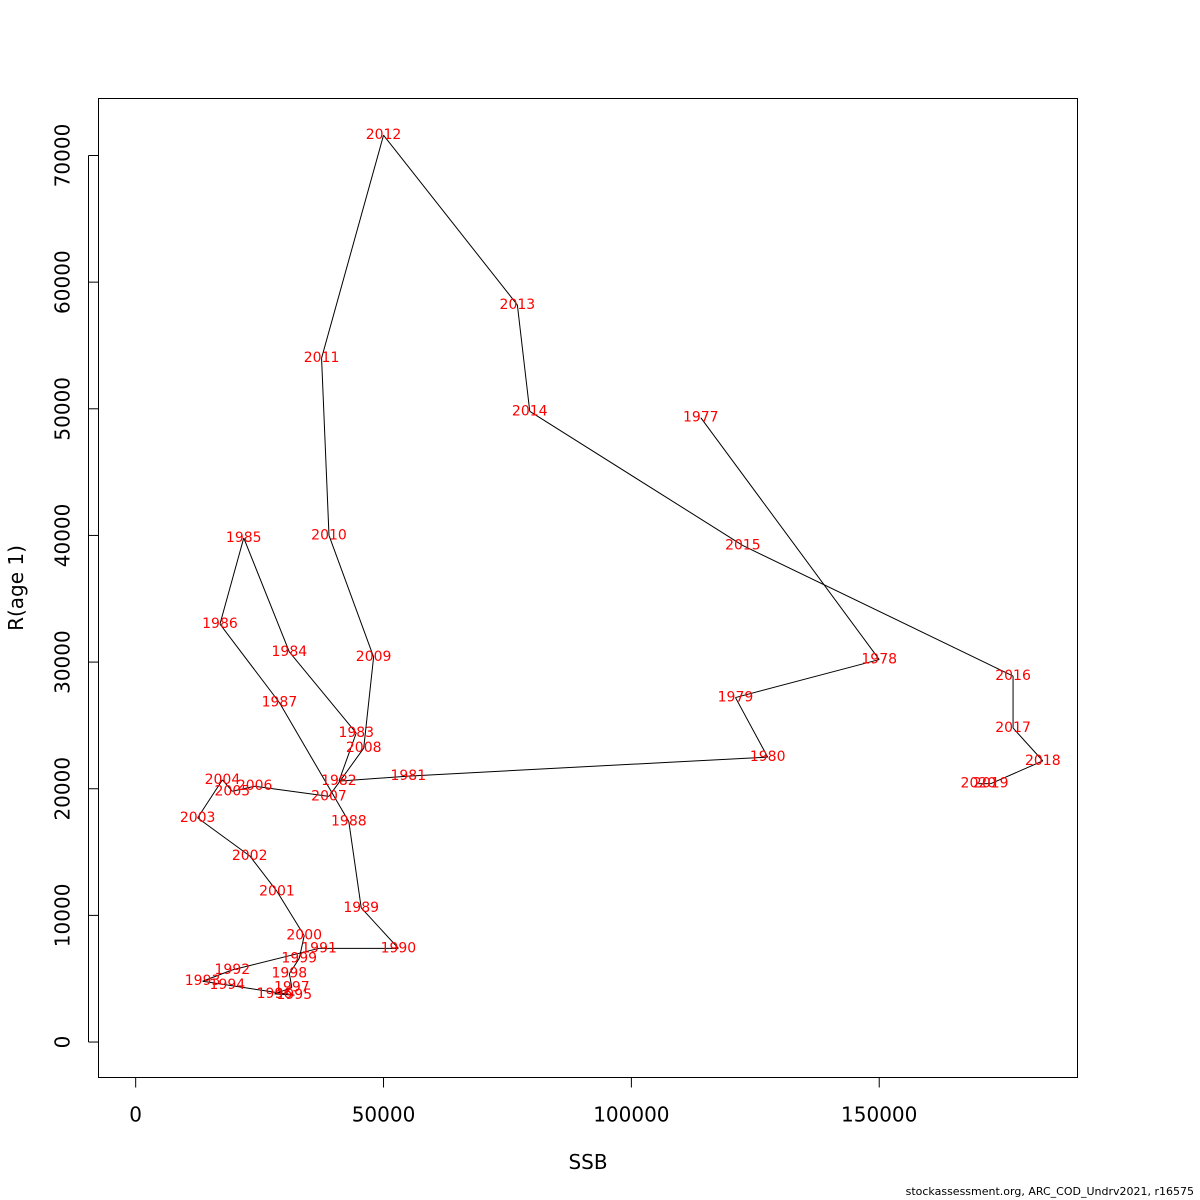 The image size is (1200, 1200). What do you see at coordinates (450, 220) in the screenshot?
I see `segment-2012-2013` at bounding box center [450, 220].